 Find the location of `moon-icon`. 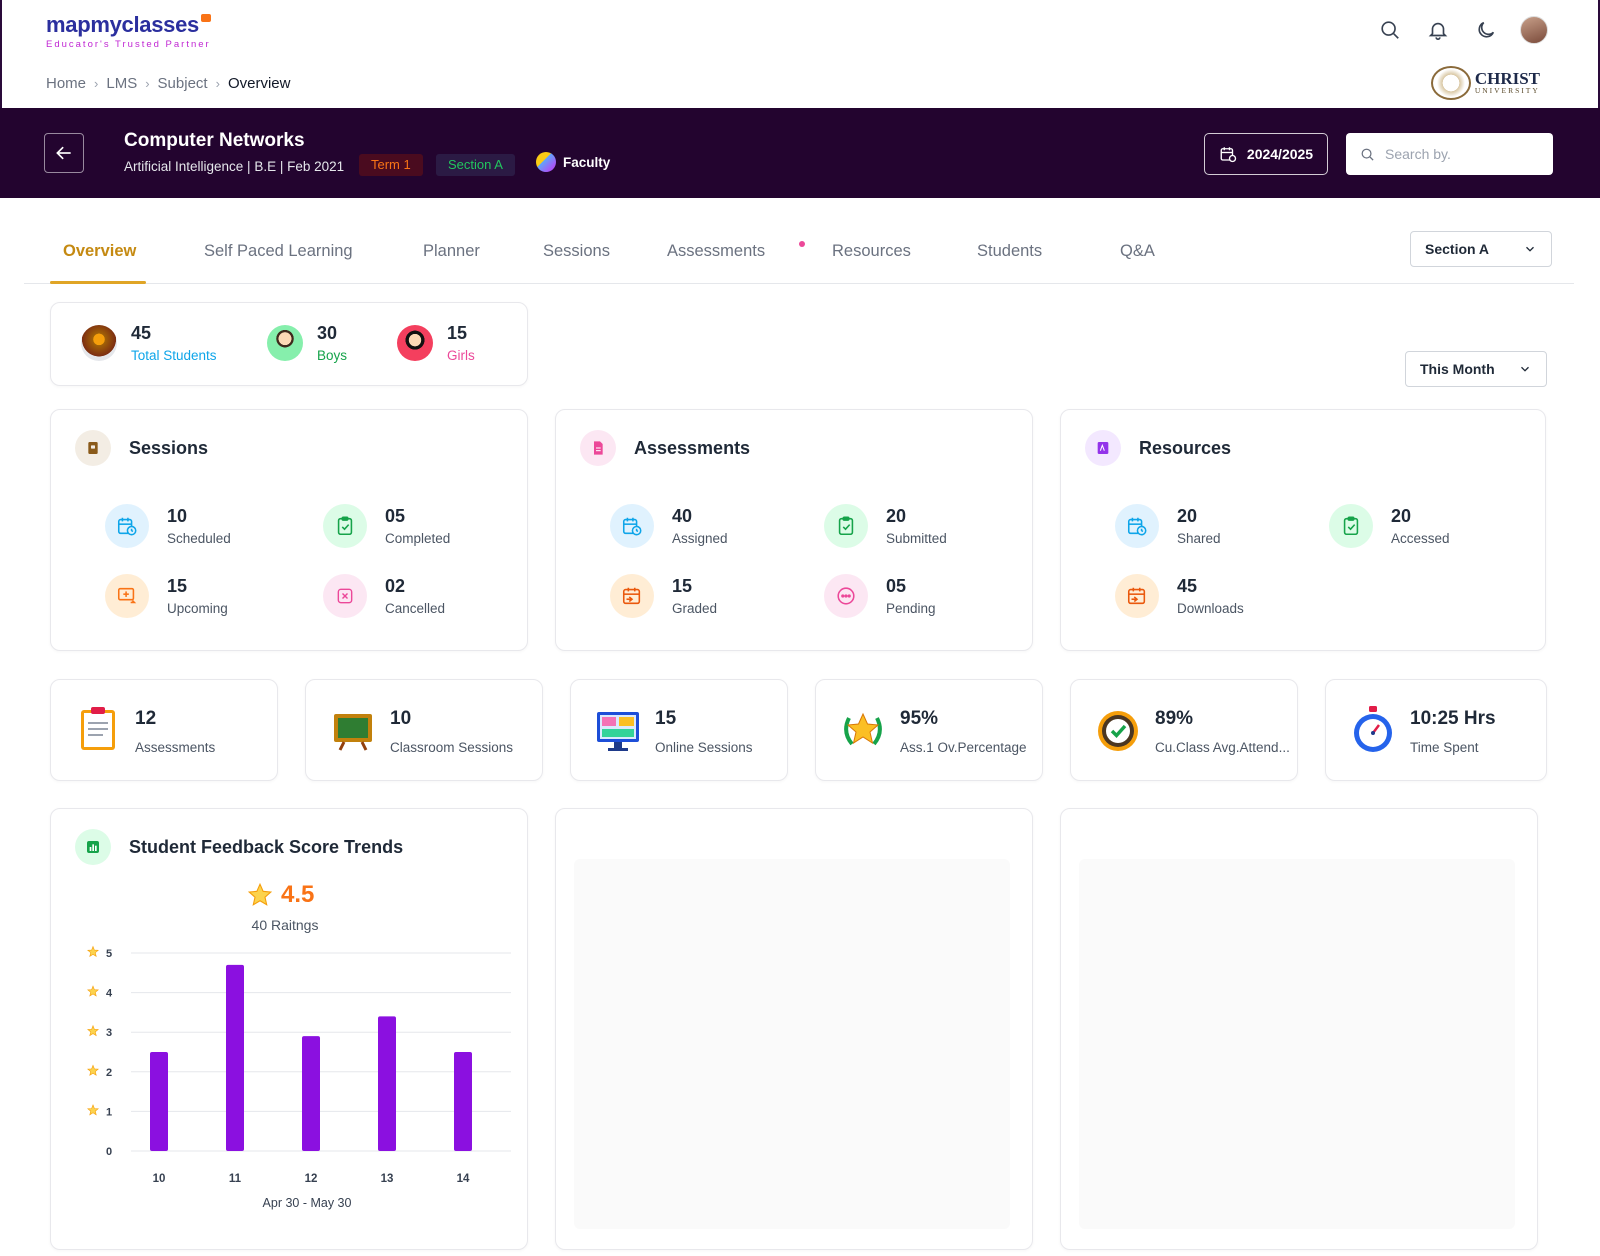

moon-icon is located at coordinates (1486, 30).